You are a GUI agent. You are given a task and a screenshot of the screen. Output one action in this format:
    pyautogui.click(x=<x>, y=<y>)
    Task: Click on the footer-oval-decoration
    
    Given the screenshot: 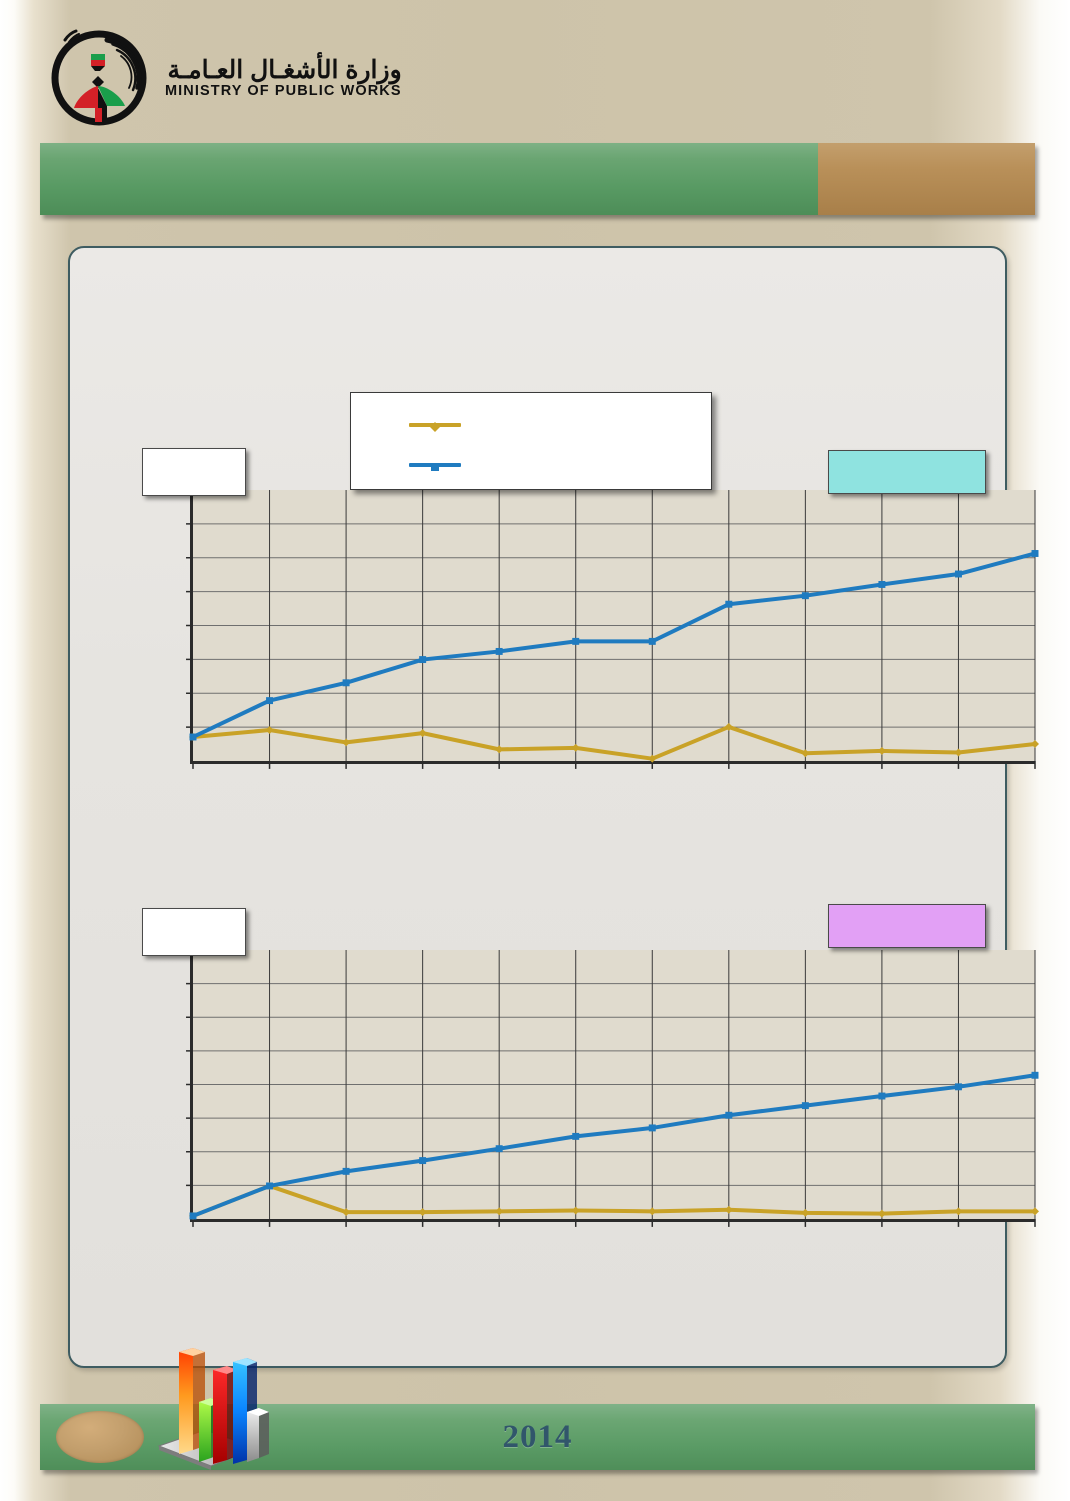 What is the action you would take?
    pyautogui.click(x=100, y=1437)
    